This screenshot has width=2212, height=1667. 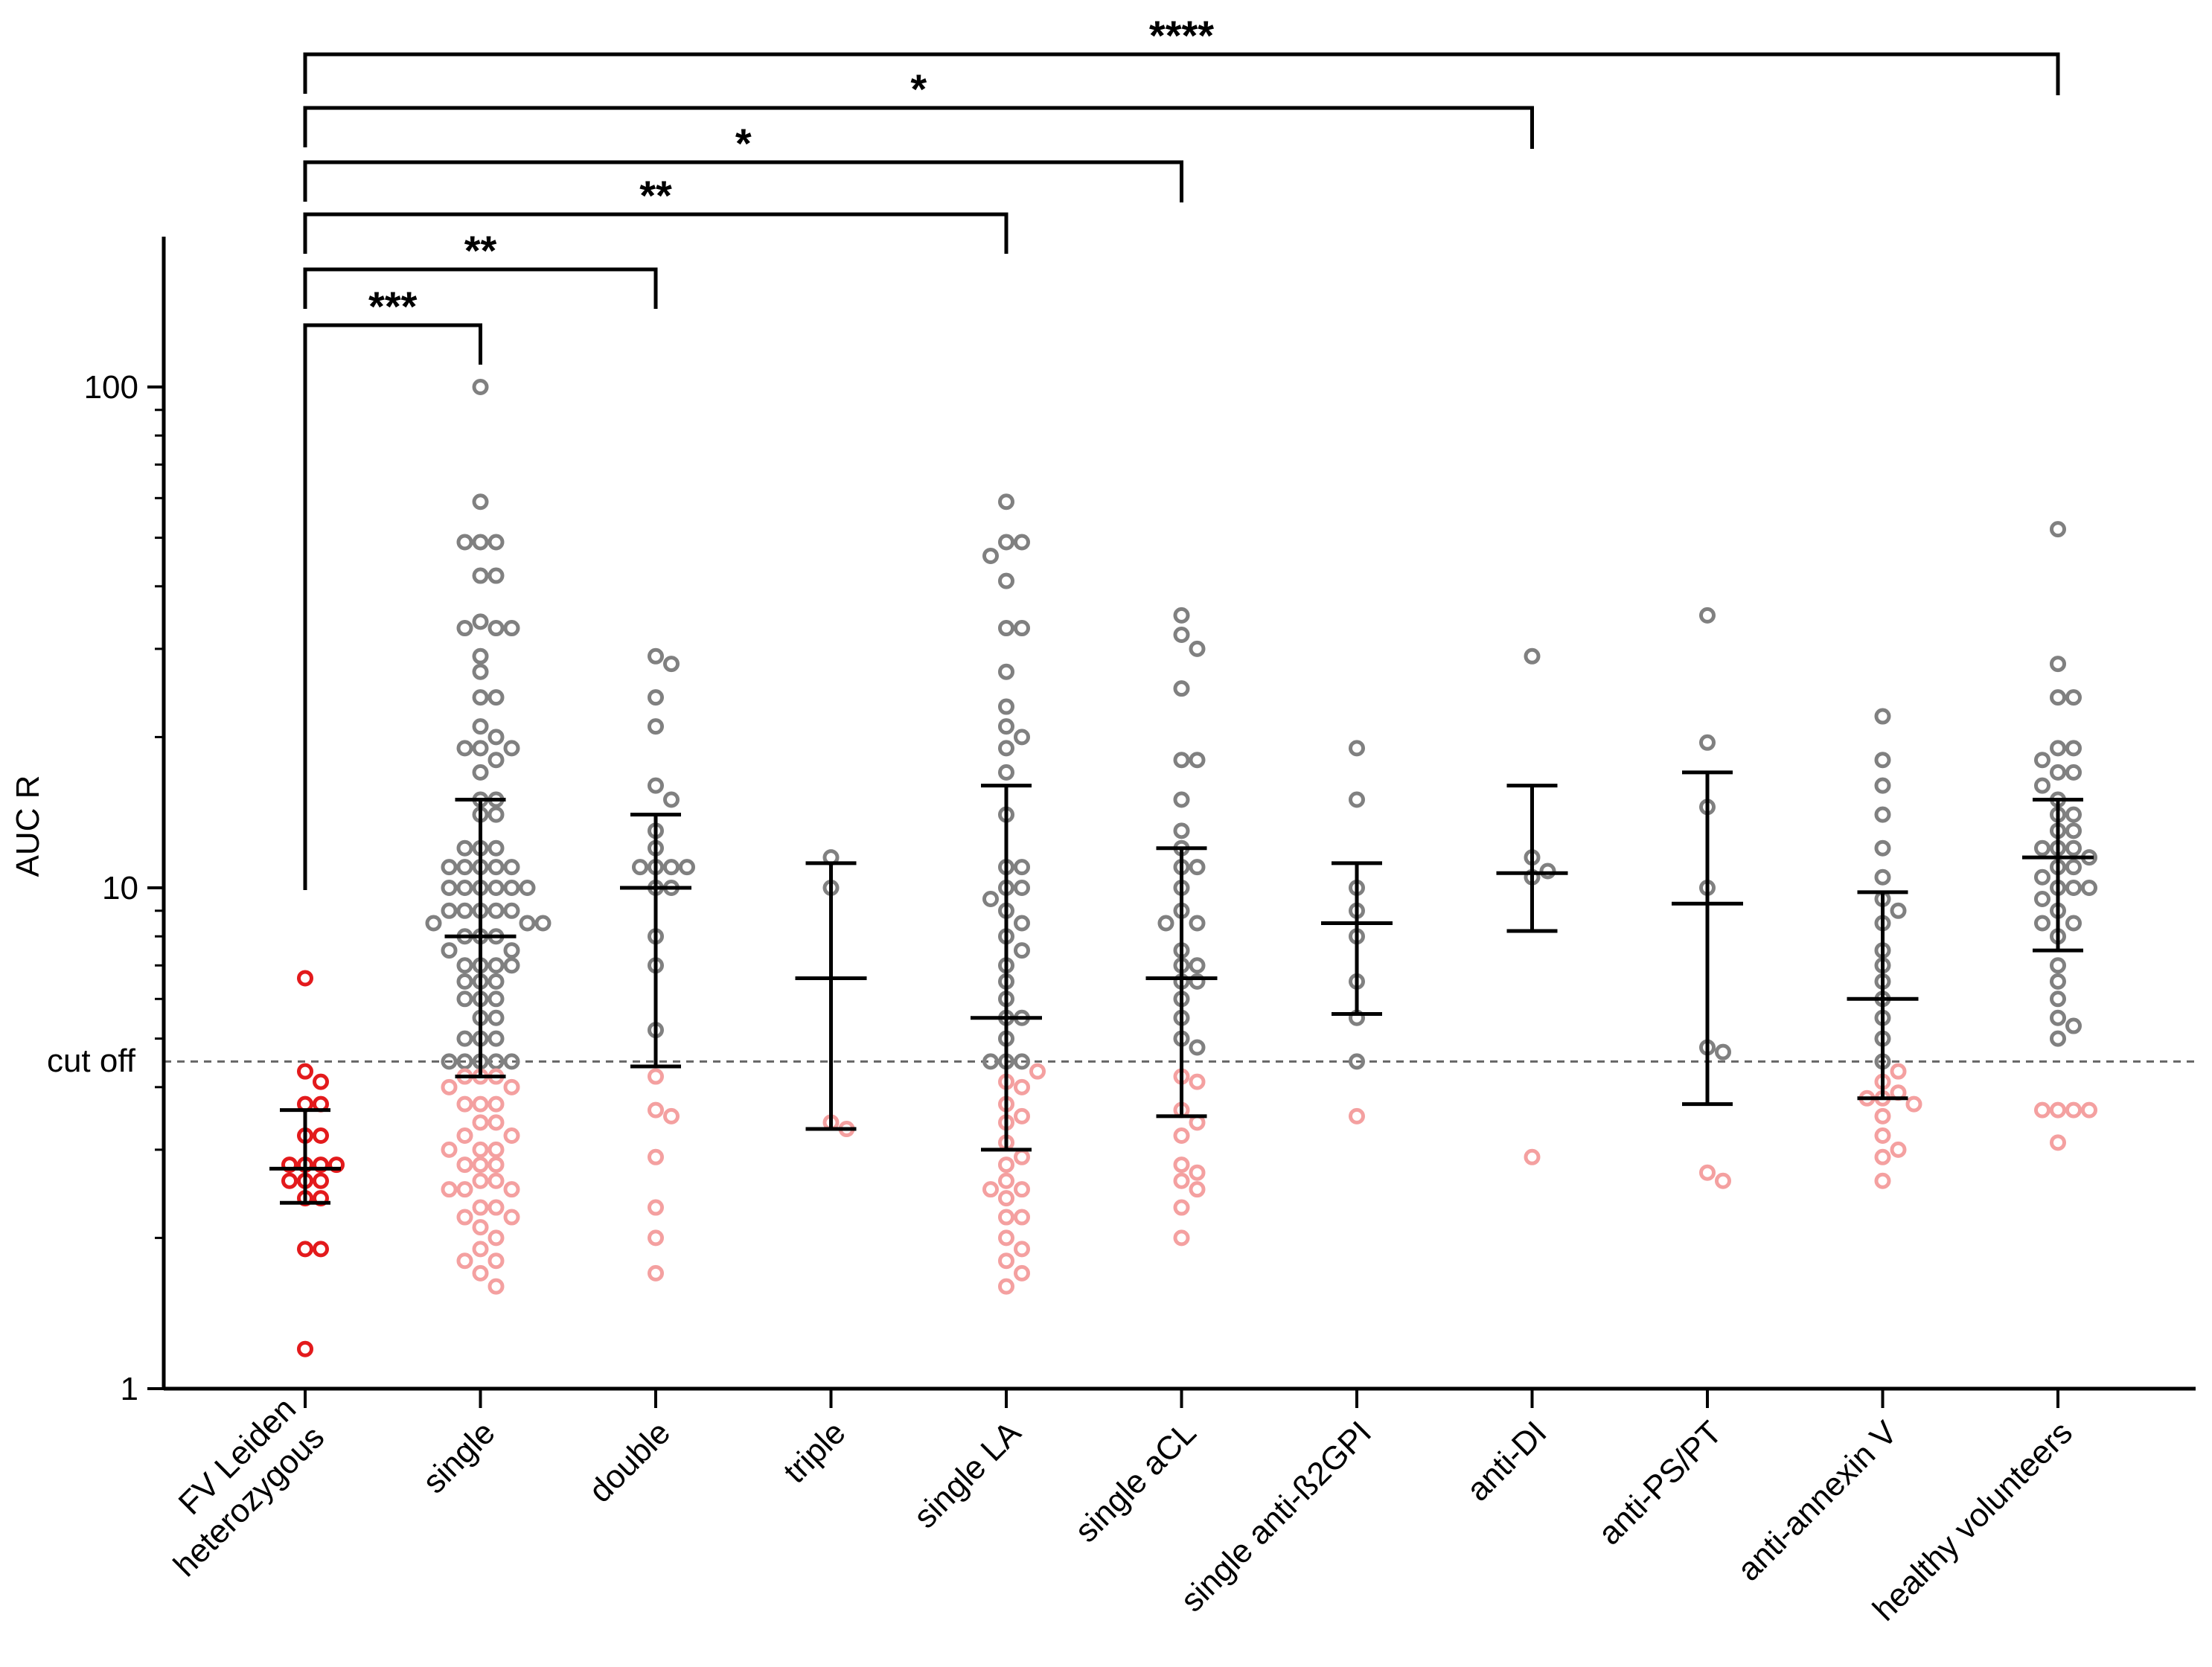 What do you see at coordinates (1276, 1516) in the screenshot?
I see `x-tick-label-line: single anti-ß2GPI` at bounding box center [1276, 1516].